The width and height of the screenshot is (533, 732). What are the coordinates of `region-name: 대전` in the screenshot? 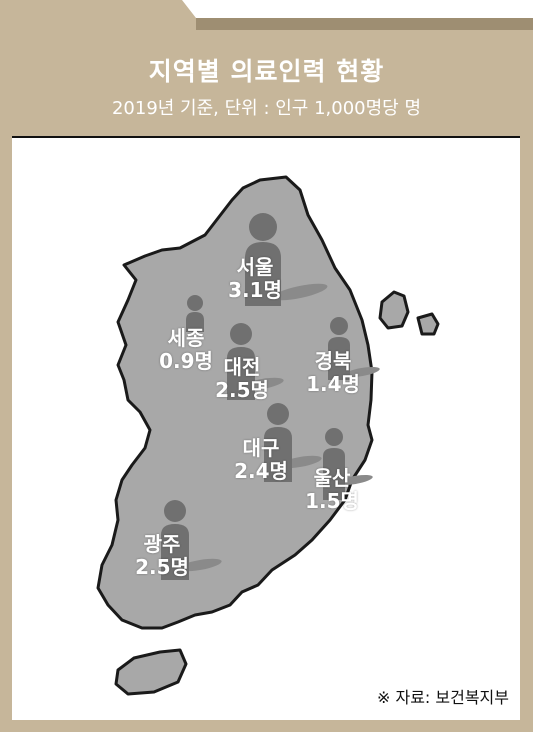 It's located at (242, 367).